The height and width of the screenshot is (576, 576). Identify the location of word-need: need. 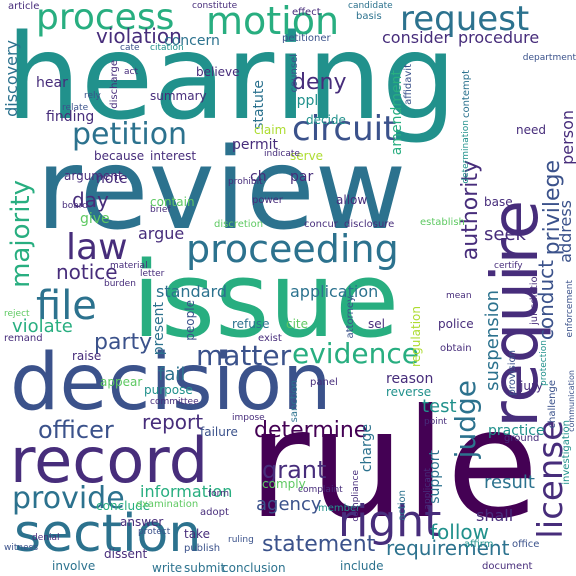
(531, 130).